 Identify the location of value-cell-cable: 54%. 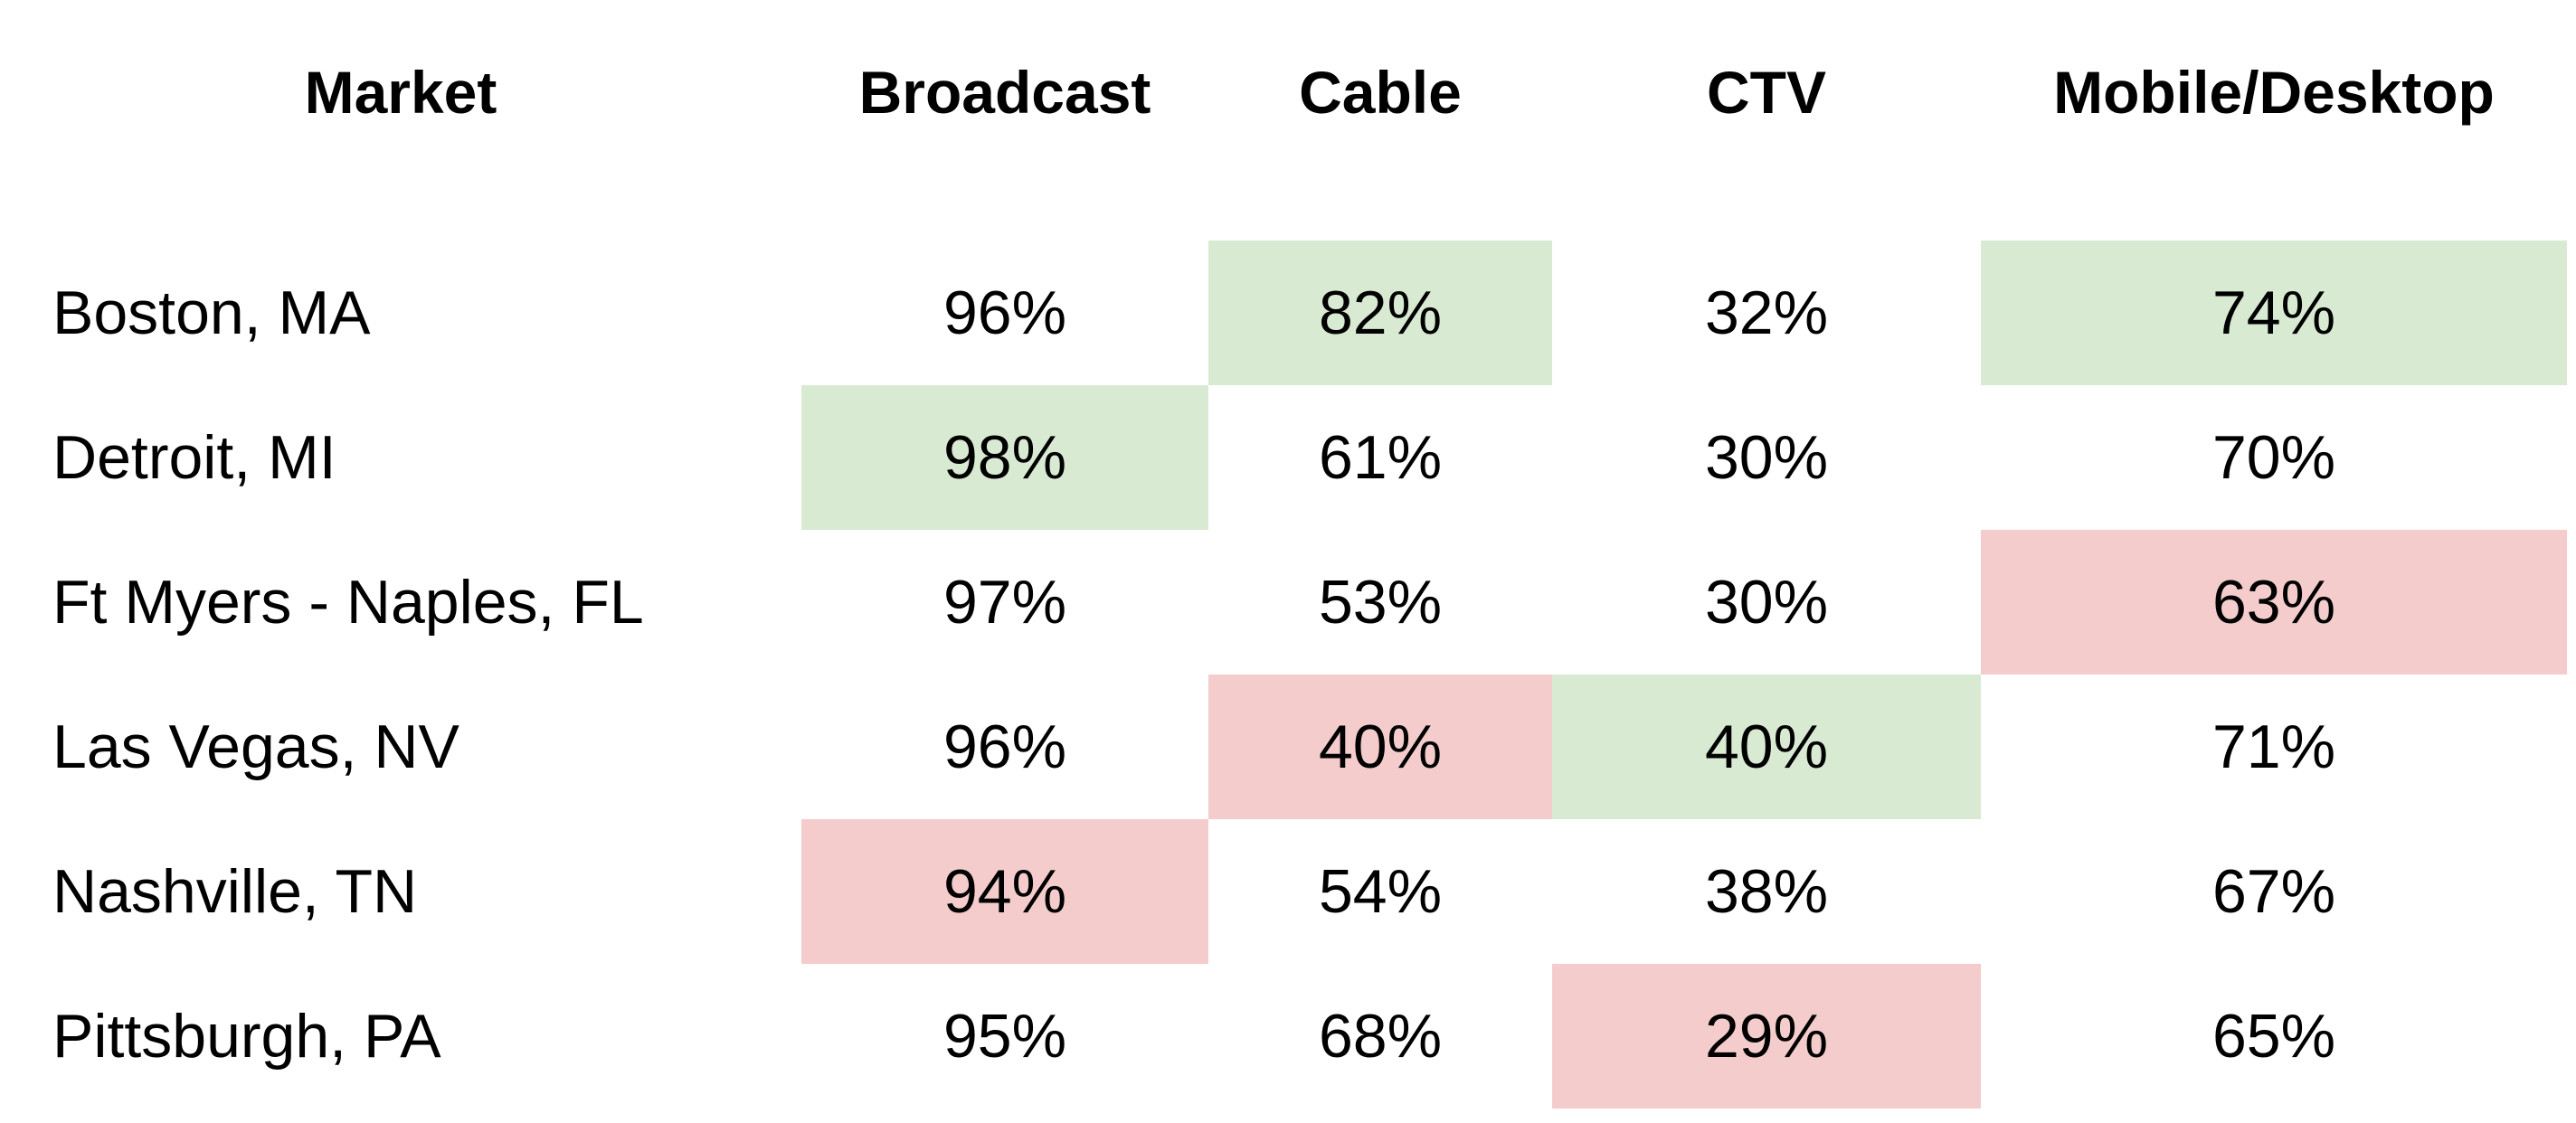
(1380, 892).